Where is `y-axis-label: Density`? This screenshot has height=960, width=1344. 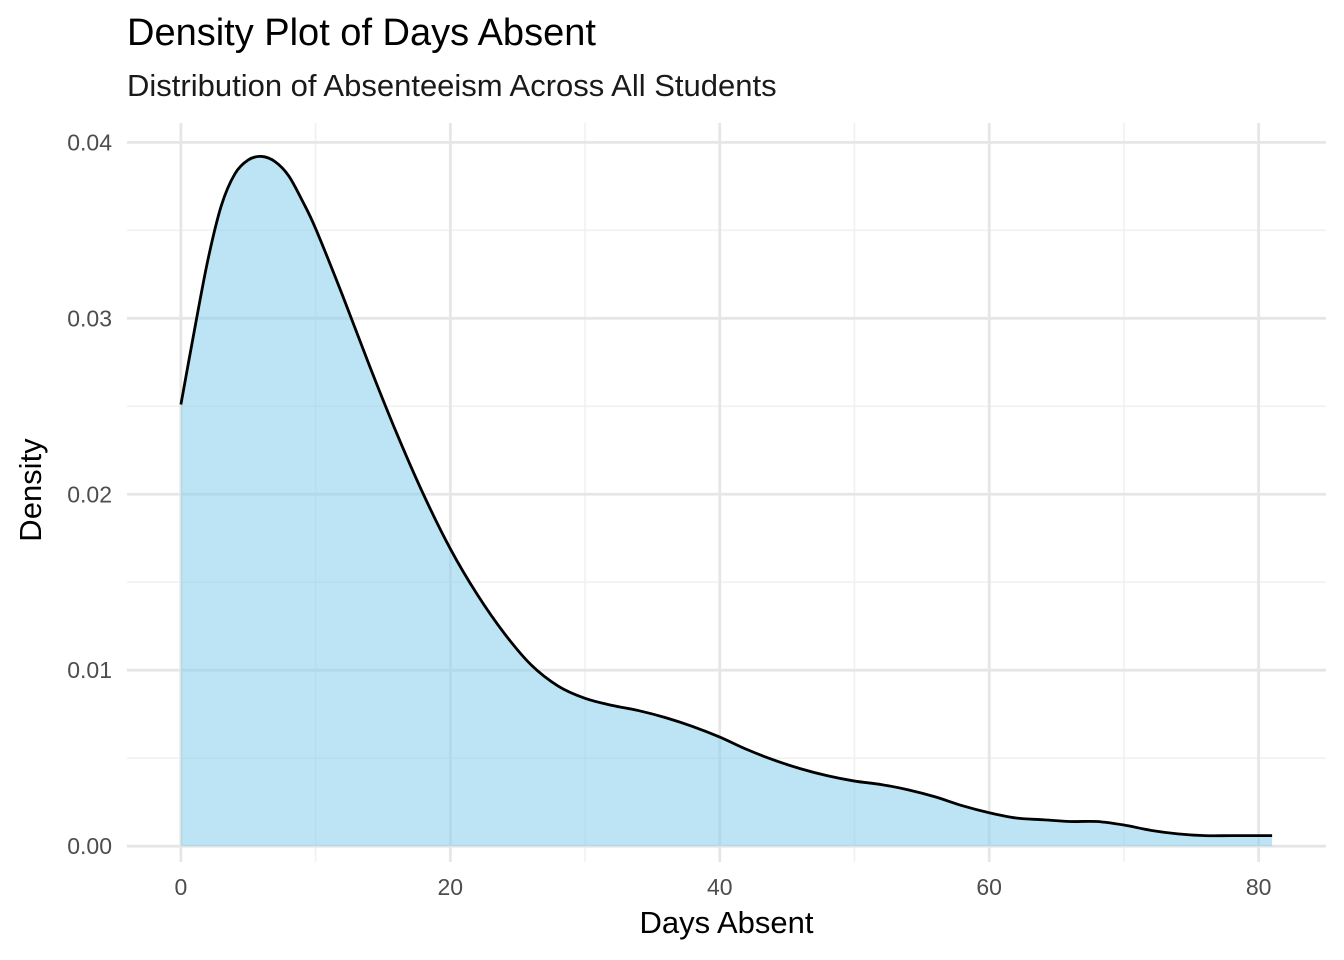
y-axis-label: Density is located at coordinates (30, 490).